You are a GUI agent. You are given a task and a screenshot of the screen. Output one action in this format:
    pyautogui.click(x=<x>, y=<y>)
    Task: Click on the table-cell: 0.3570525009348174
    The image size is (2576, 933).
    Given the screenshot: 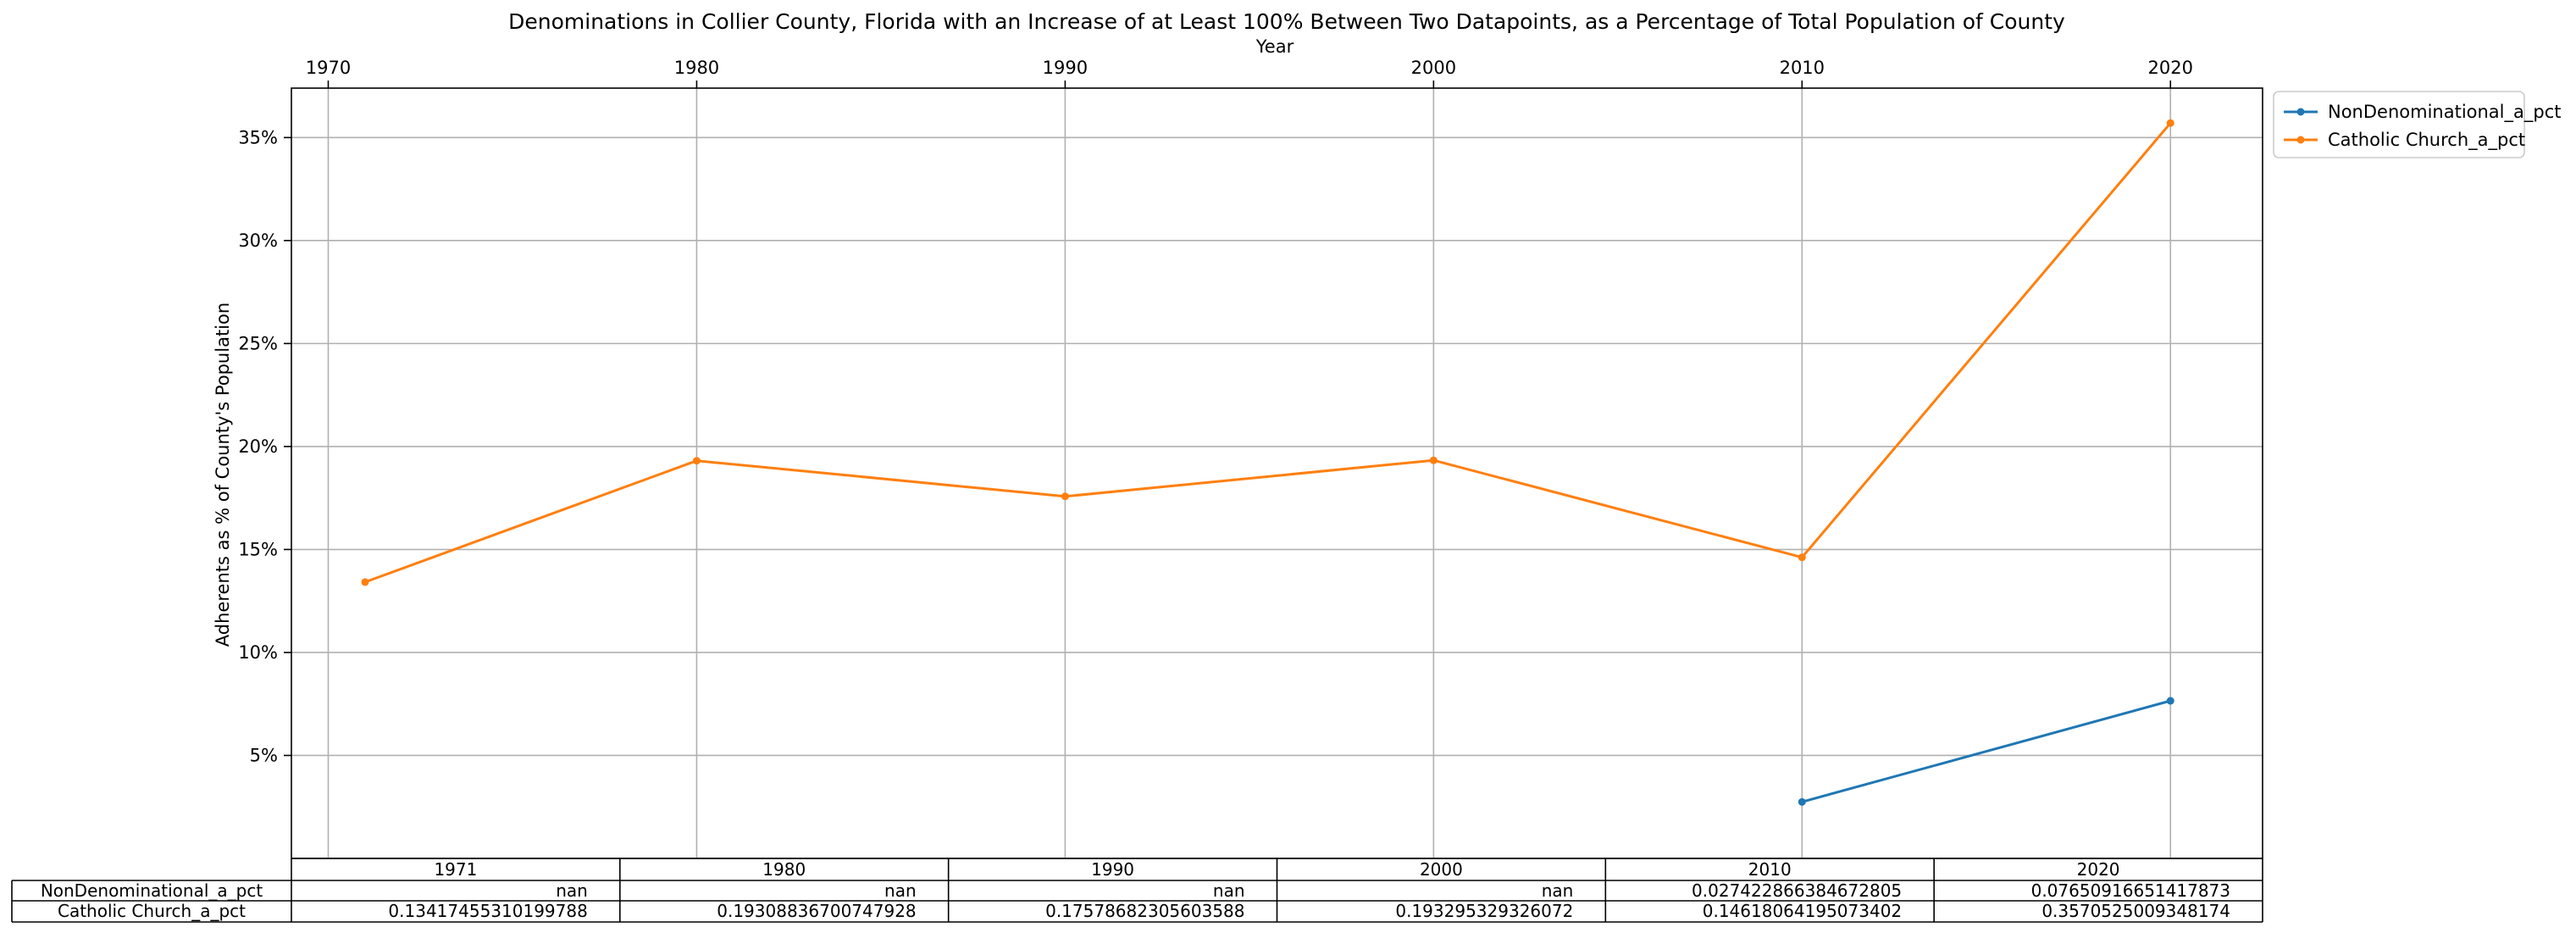 What is the action you would take?
    pyautogui.click(x=2135, y=911)
    